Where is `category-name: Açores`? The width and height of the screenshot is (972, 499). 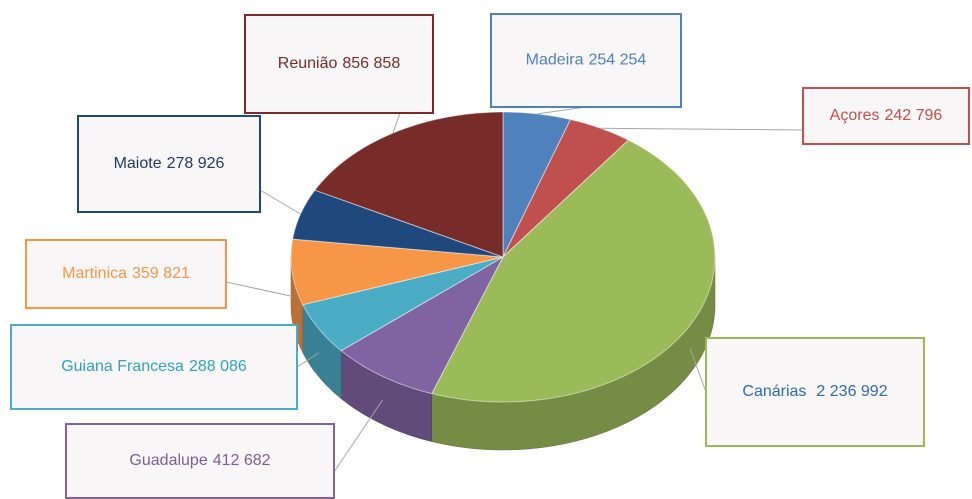
category-name: Açores is located at coordinates (855, 115).